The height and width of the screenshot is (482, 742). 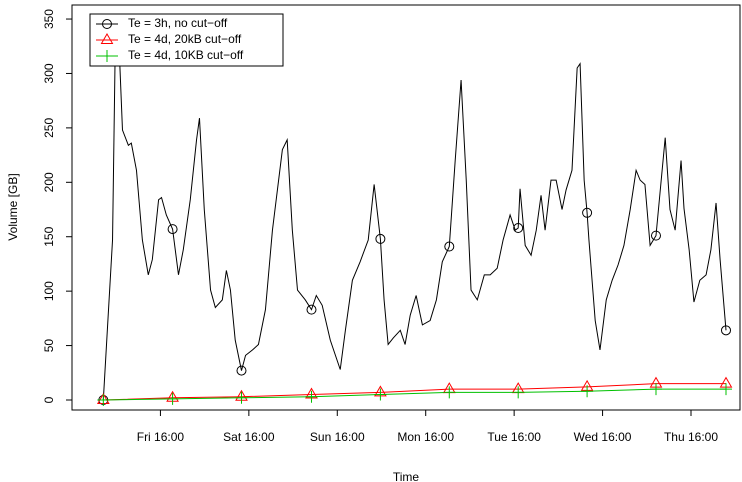 I want to click on x-tick-label: Mon 16:00, so click(x=425, y=437).